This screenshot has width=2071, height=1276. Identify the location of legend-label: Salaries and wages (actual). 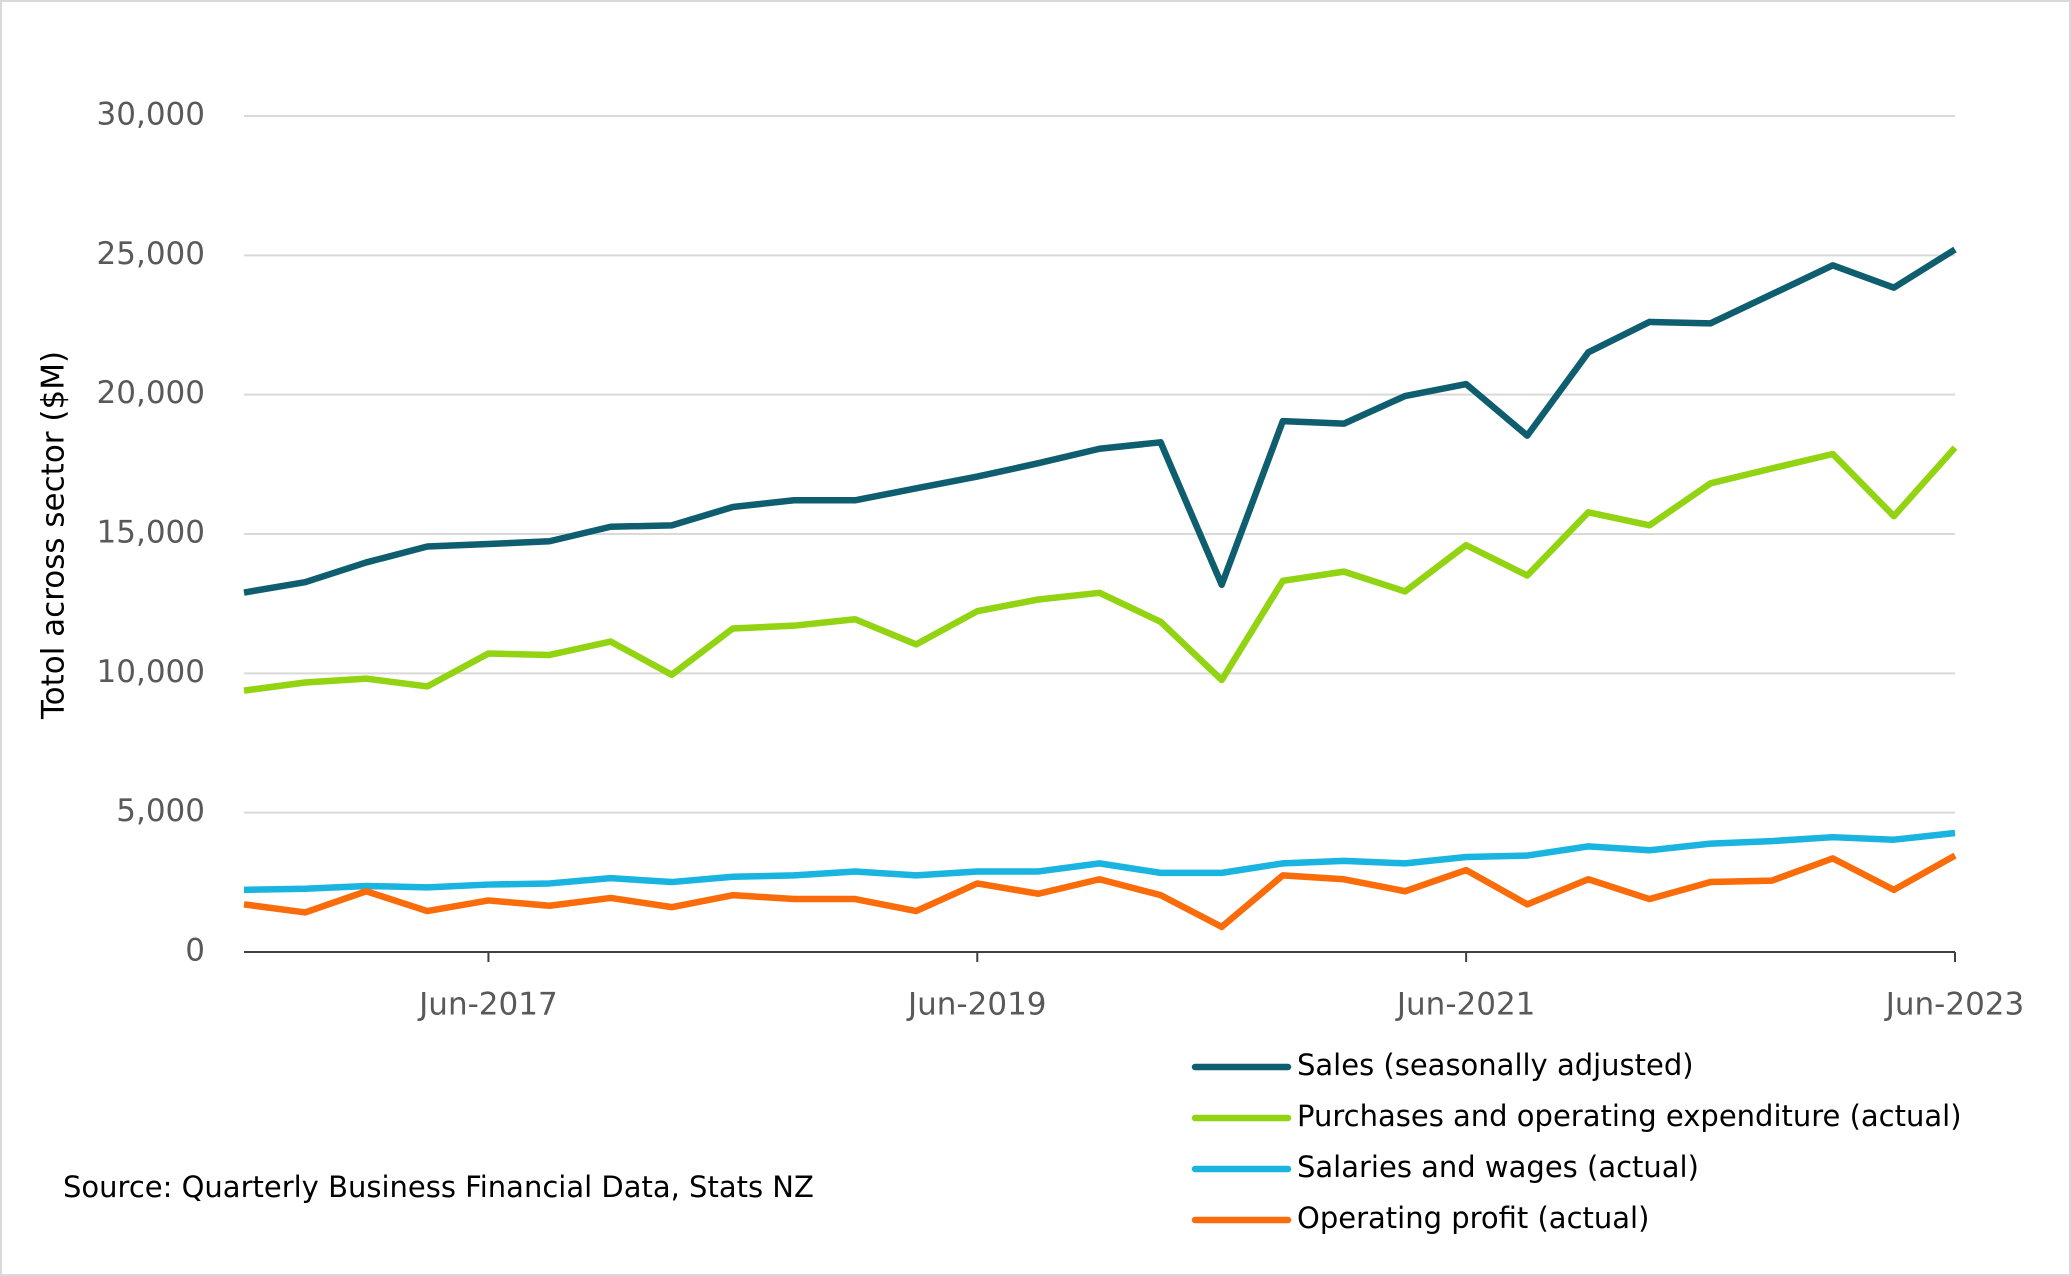
(1498, 1167).